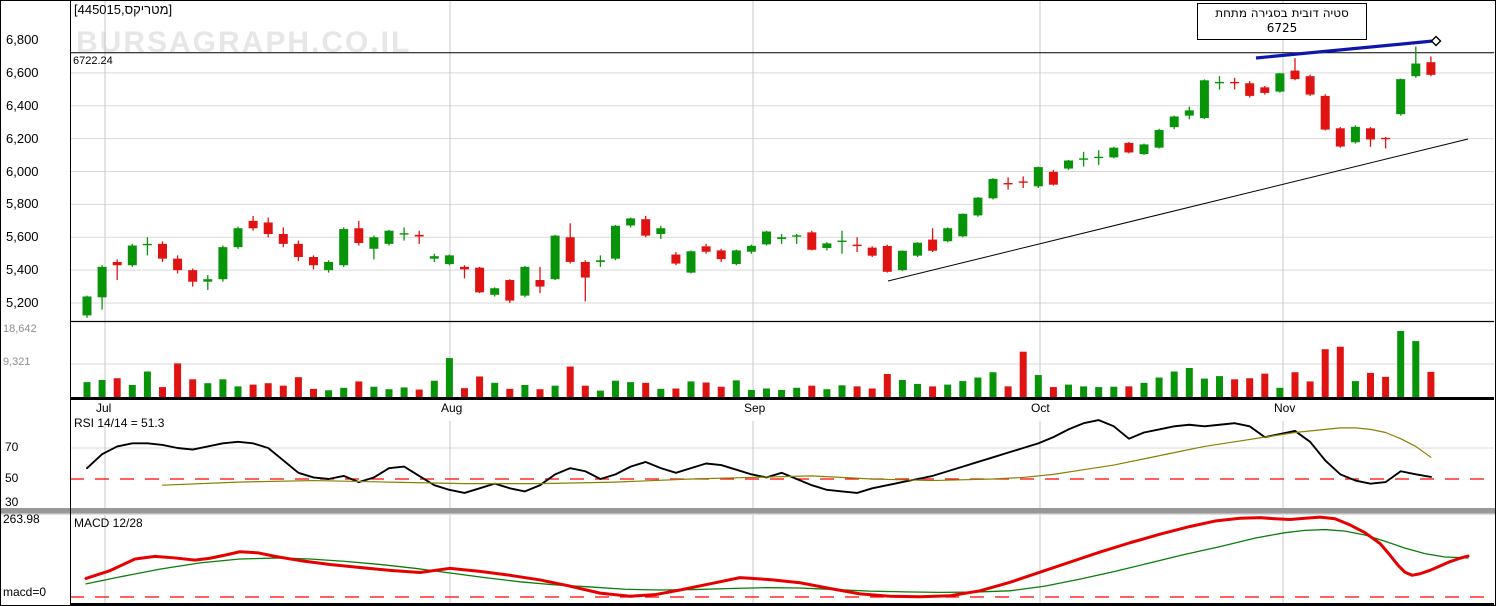 The height and width of the screenshot is (606, 1496). What do you see at coordinates (104, 408) in the screenshot?
I see `month-label: Jul` at bounding box center [104, 408].